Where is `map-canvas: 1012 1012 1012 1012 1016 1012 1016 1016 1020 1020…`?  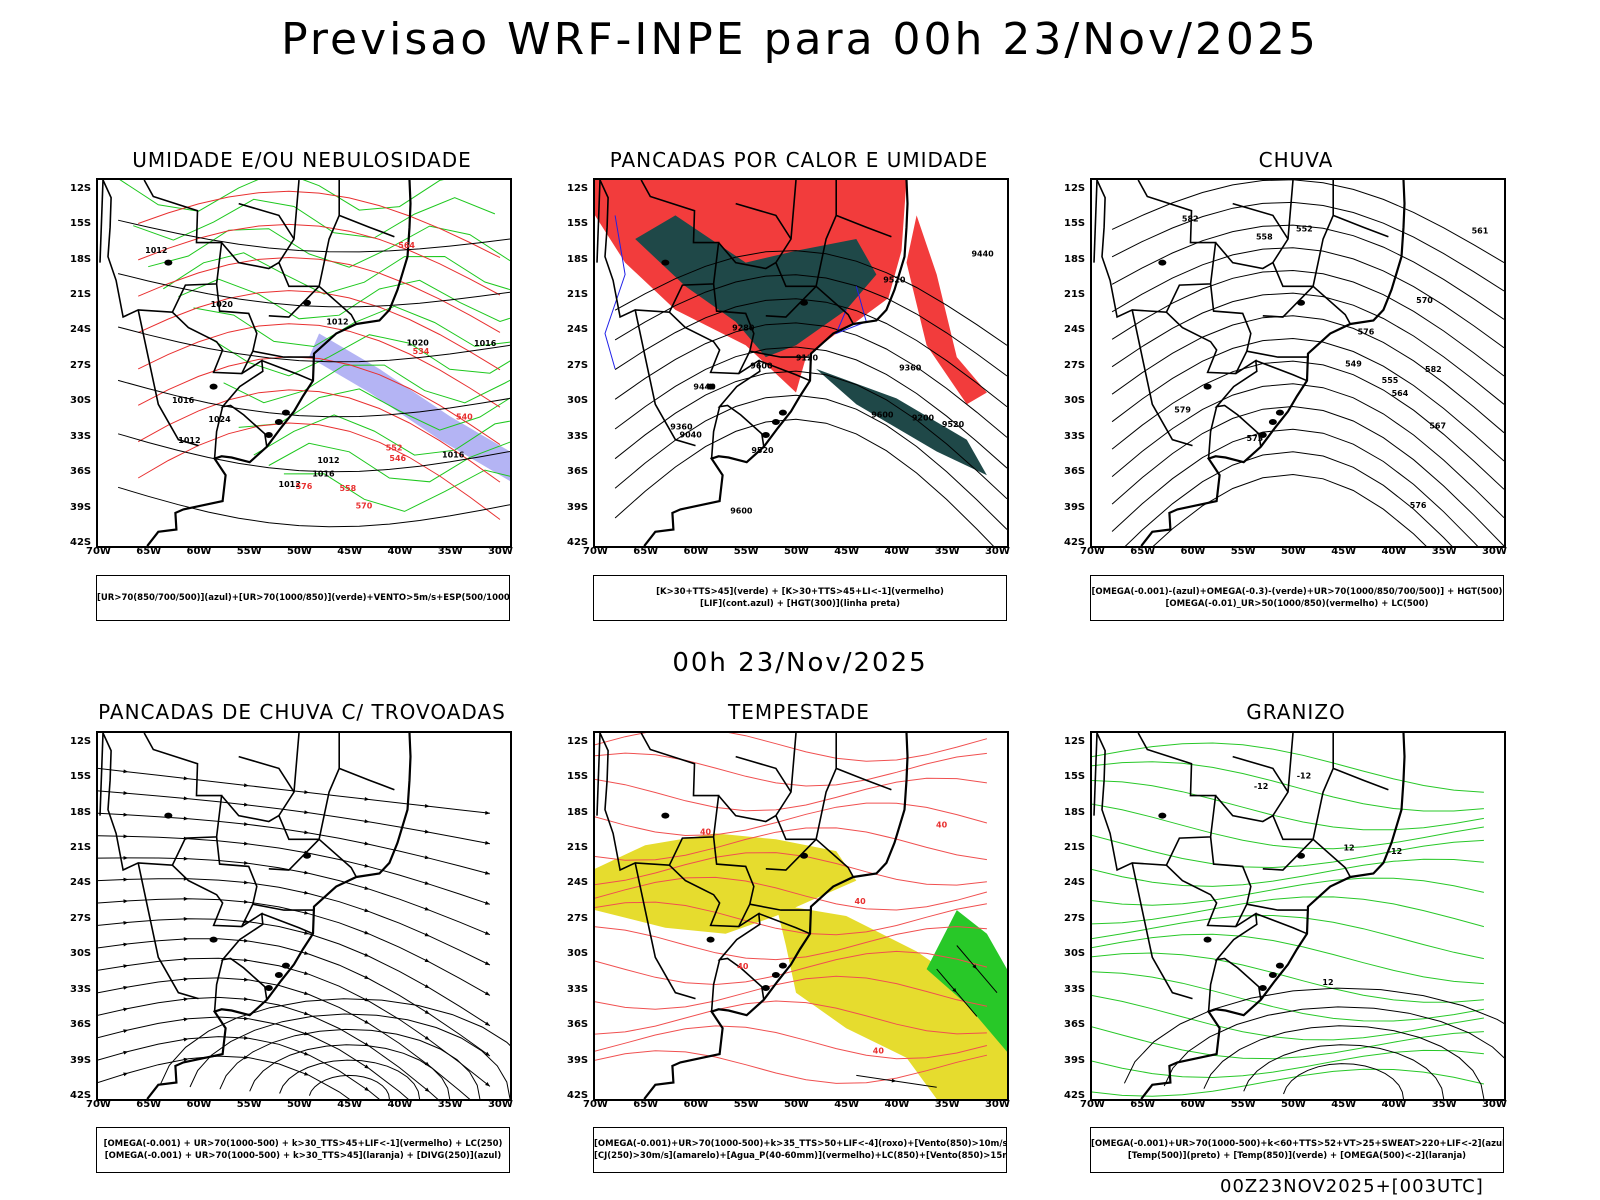 map-canvas: 1012 1012 1012 1012 1016 1012 1016 1016 1020 1020… is located at coordinates (304, 363).